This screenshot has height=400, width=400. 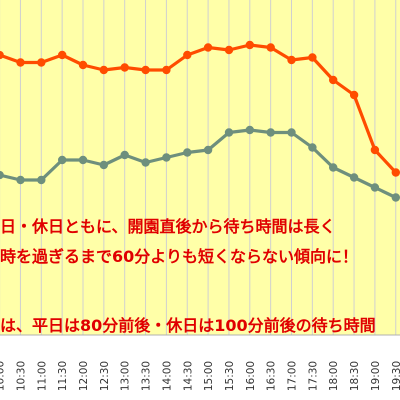 What do you see at coordinates (105, 376) in the screenshot?
I see `x-tick-label-1230: 12:30` at bounding box center [105, 376].